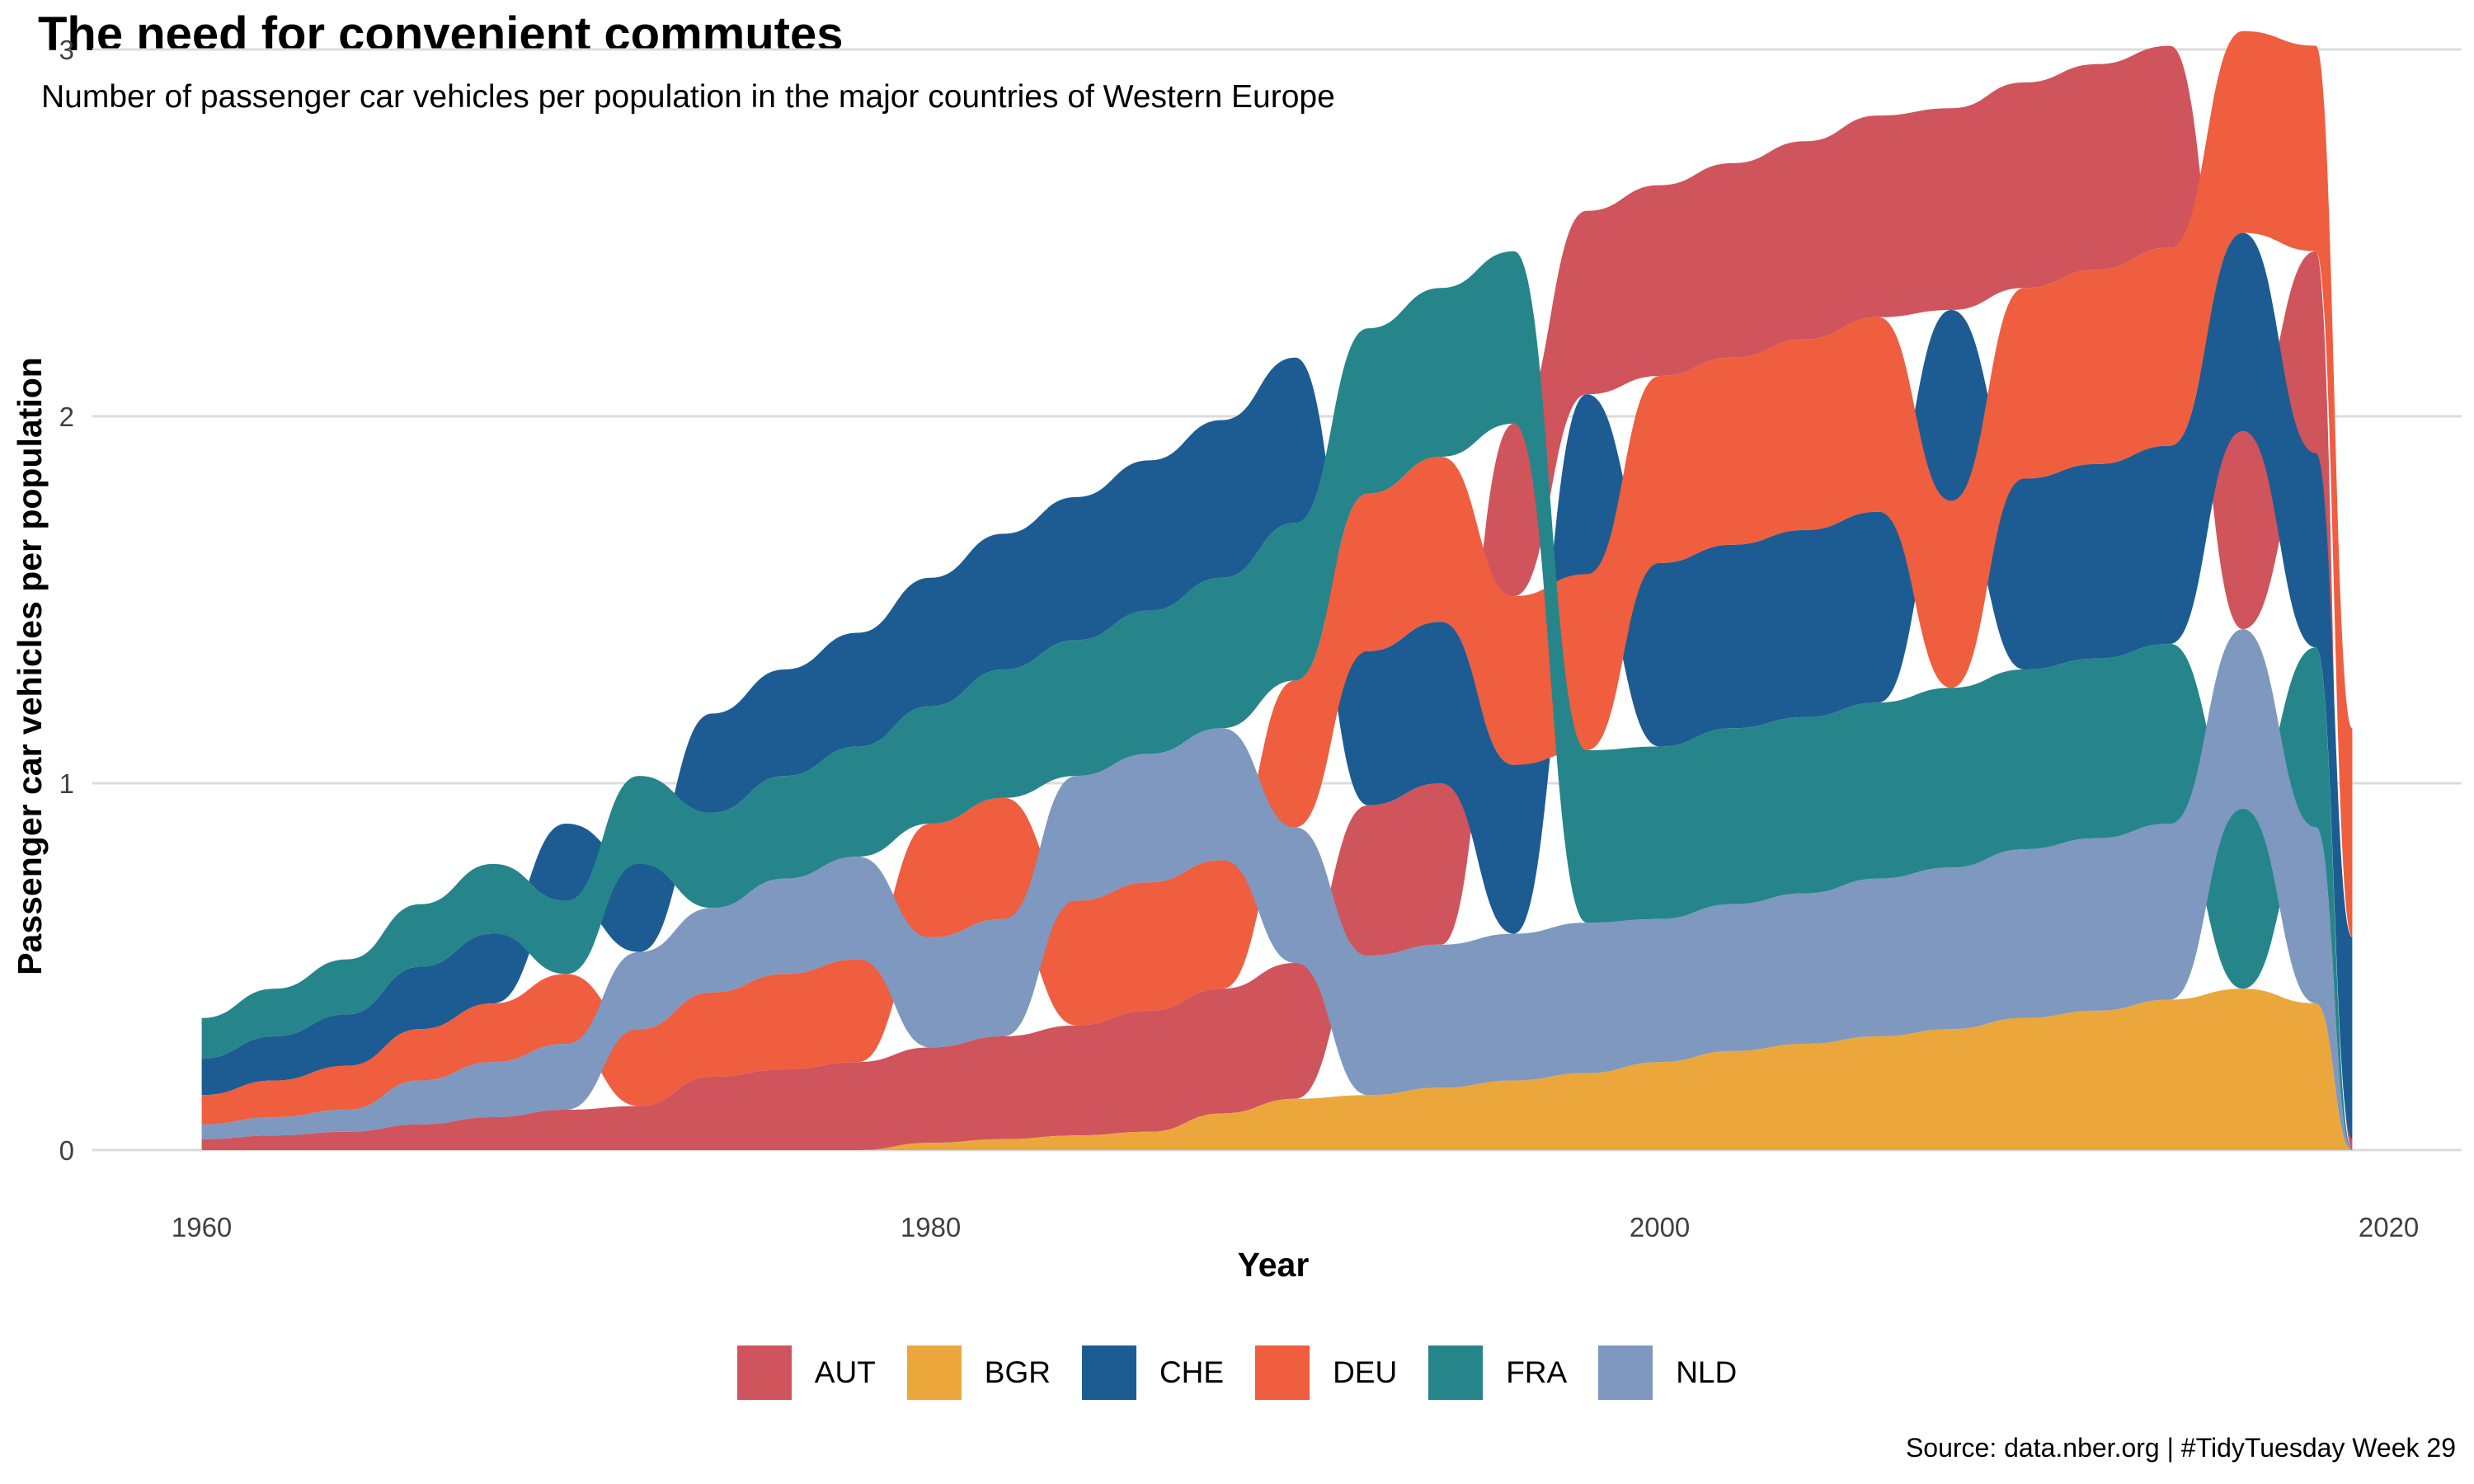 The width and height of the screenshot is (2474, 1484). Describe the element at coordinates (441, 34) in the screenshot. I see `chart-title: The need for convenient commutes` at that location.